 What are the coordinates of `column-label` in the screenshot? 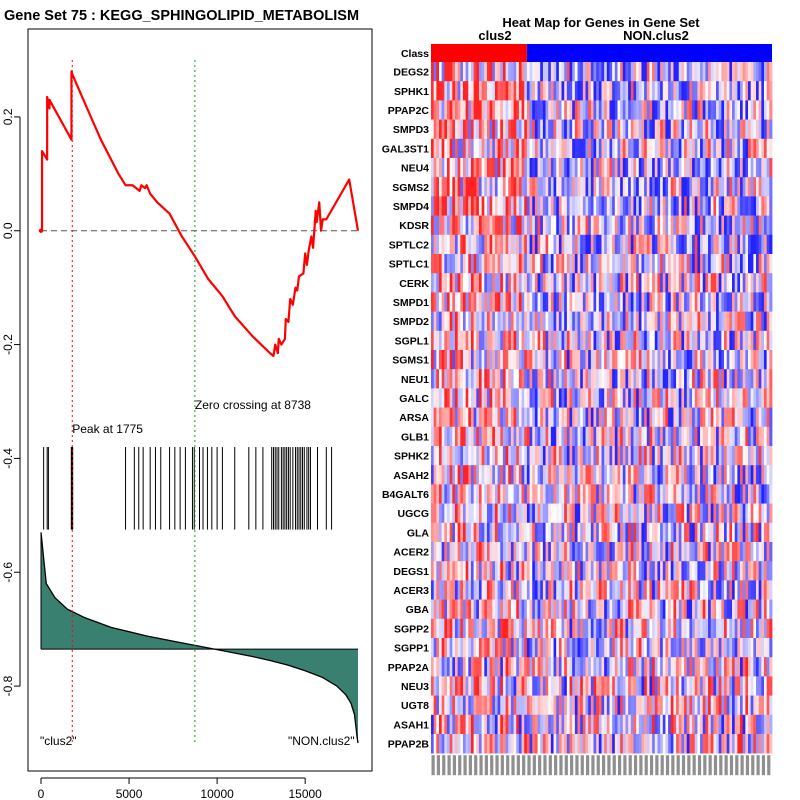 It's located at (662, 765).